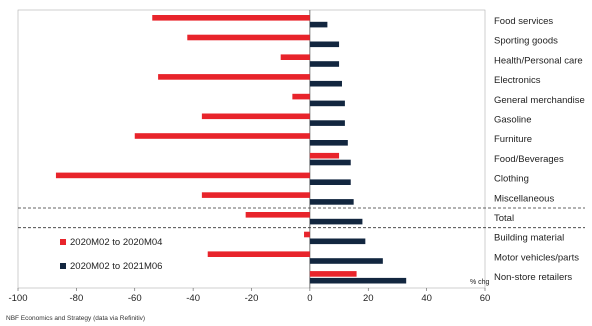  I want to click on x-tick-label: 60, so click(485, 298).